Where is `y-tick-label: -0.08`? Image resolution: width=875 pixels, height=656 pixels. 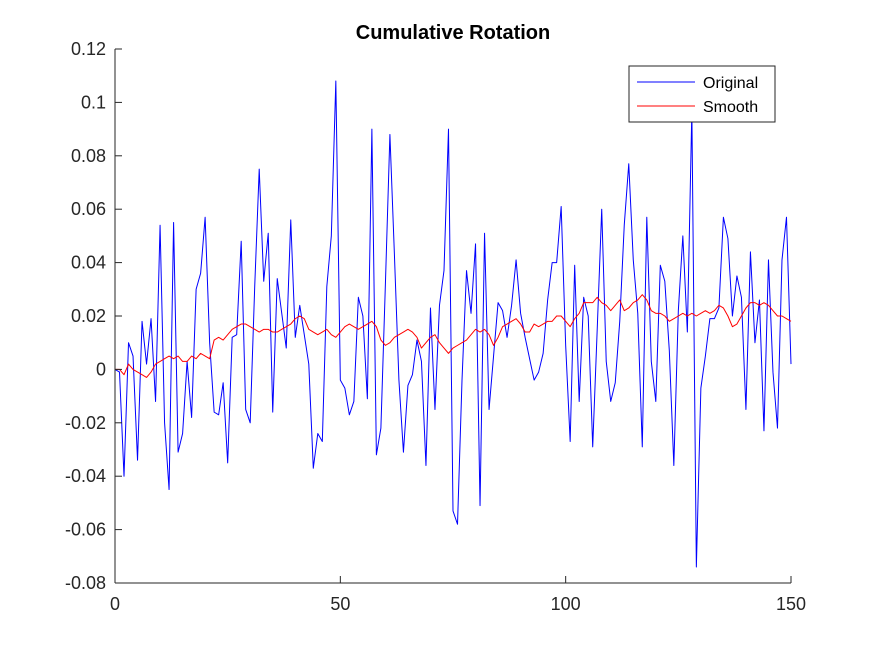
y-tick-label: -0.08 is located at coordinates (85, 583).